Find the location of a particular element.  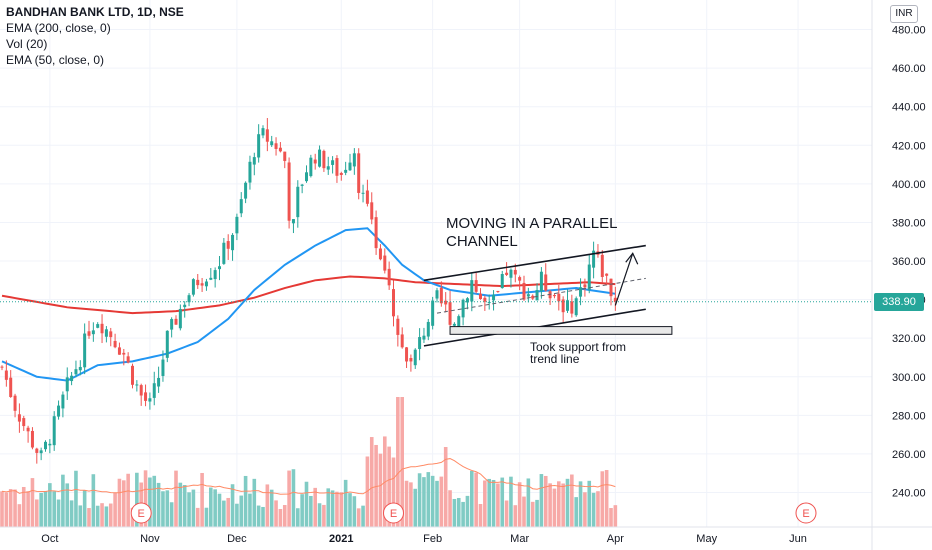

symbol-title: BANDHAN BANK LTD, 1D, NSE is located at coordinates (95, 12).